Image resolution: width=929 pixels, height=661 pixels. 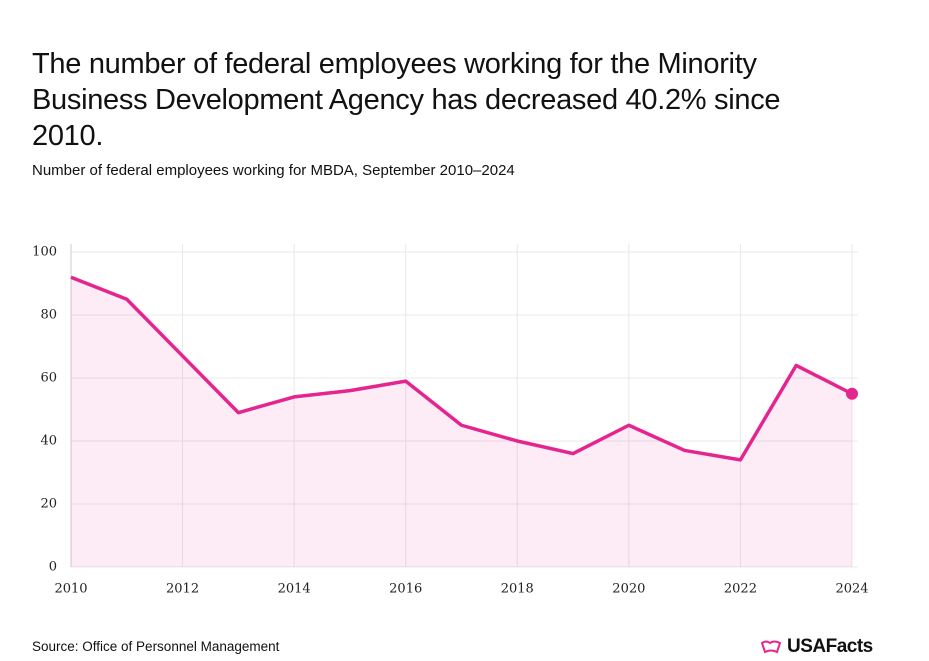 What do you see at coordinates (48, 378) in the screenshot?
I see `y-tick-label: 60` at bounding box center [48, 378].